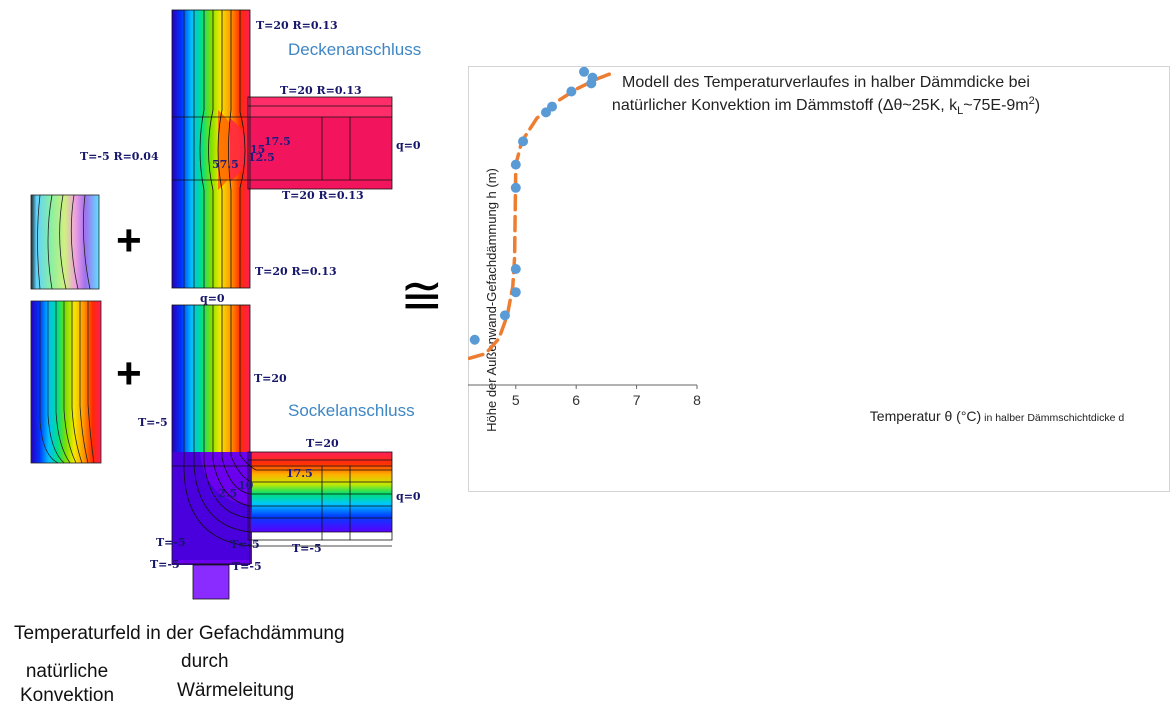 The width and height of the screenshot is (1171, 713). What do you see at coordinates (119, 156) in the screenshot?
I see `bc-label: T=-5 R=0.04` at bounding box center [119, 156].